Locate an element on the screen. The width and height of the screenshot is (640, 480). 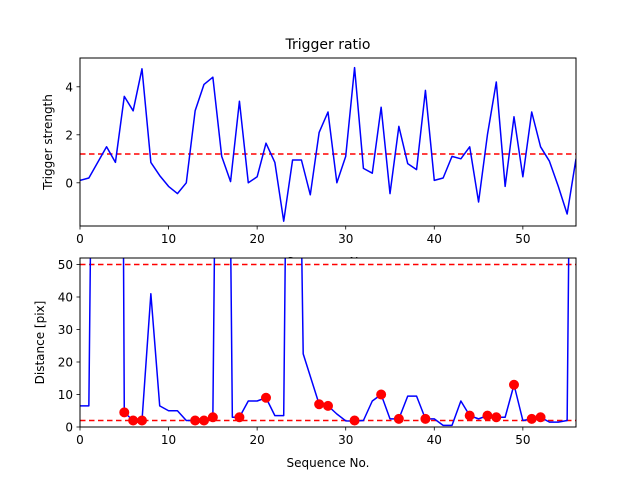
chart-title: Trigger ratio is located at coordinates (327, 45).